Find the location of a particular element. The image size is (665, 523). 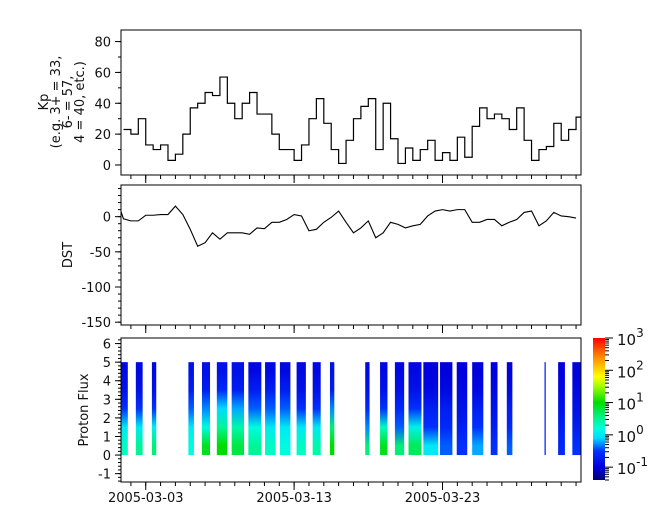

colorbar-tick-exponent: 2 is located at coordinates (640, 365).